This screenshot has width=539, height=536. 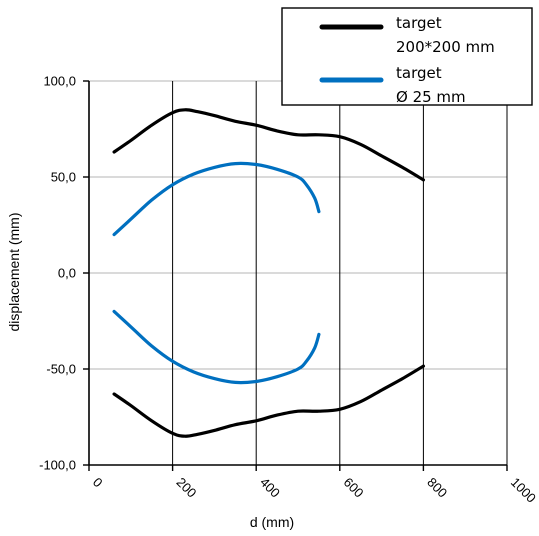 What do you see at coordinates (61, 369) in the screenshot?
I see `y-tick-label: -50,0` at bounding box center [61, 369].